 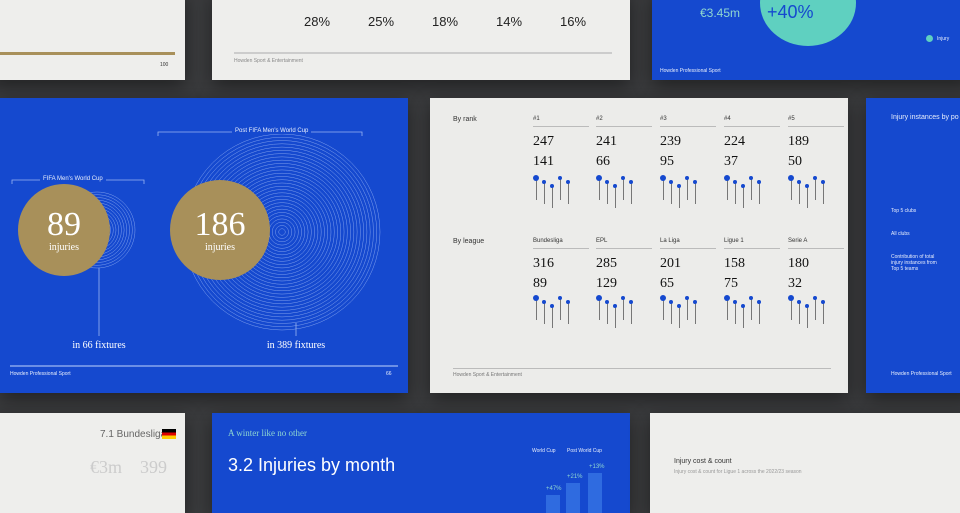 I want to click on row-label: Top 5 clubs, so click(x=904, y=211).